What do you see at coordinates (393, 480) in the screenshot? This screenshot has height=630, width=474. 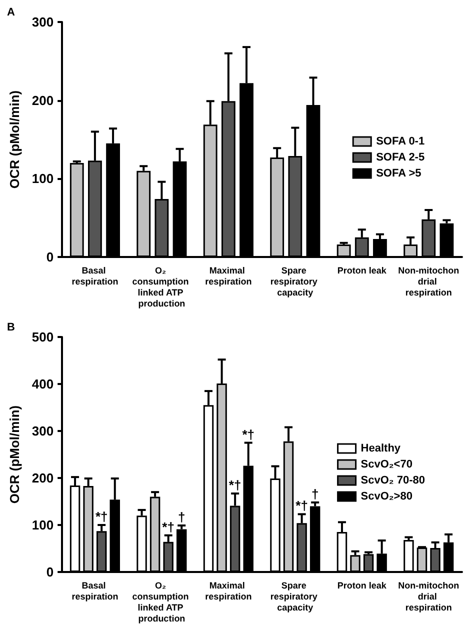 I see `legend-label: ScvO₂ 70-80` at bounding box center [393, 480].